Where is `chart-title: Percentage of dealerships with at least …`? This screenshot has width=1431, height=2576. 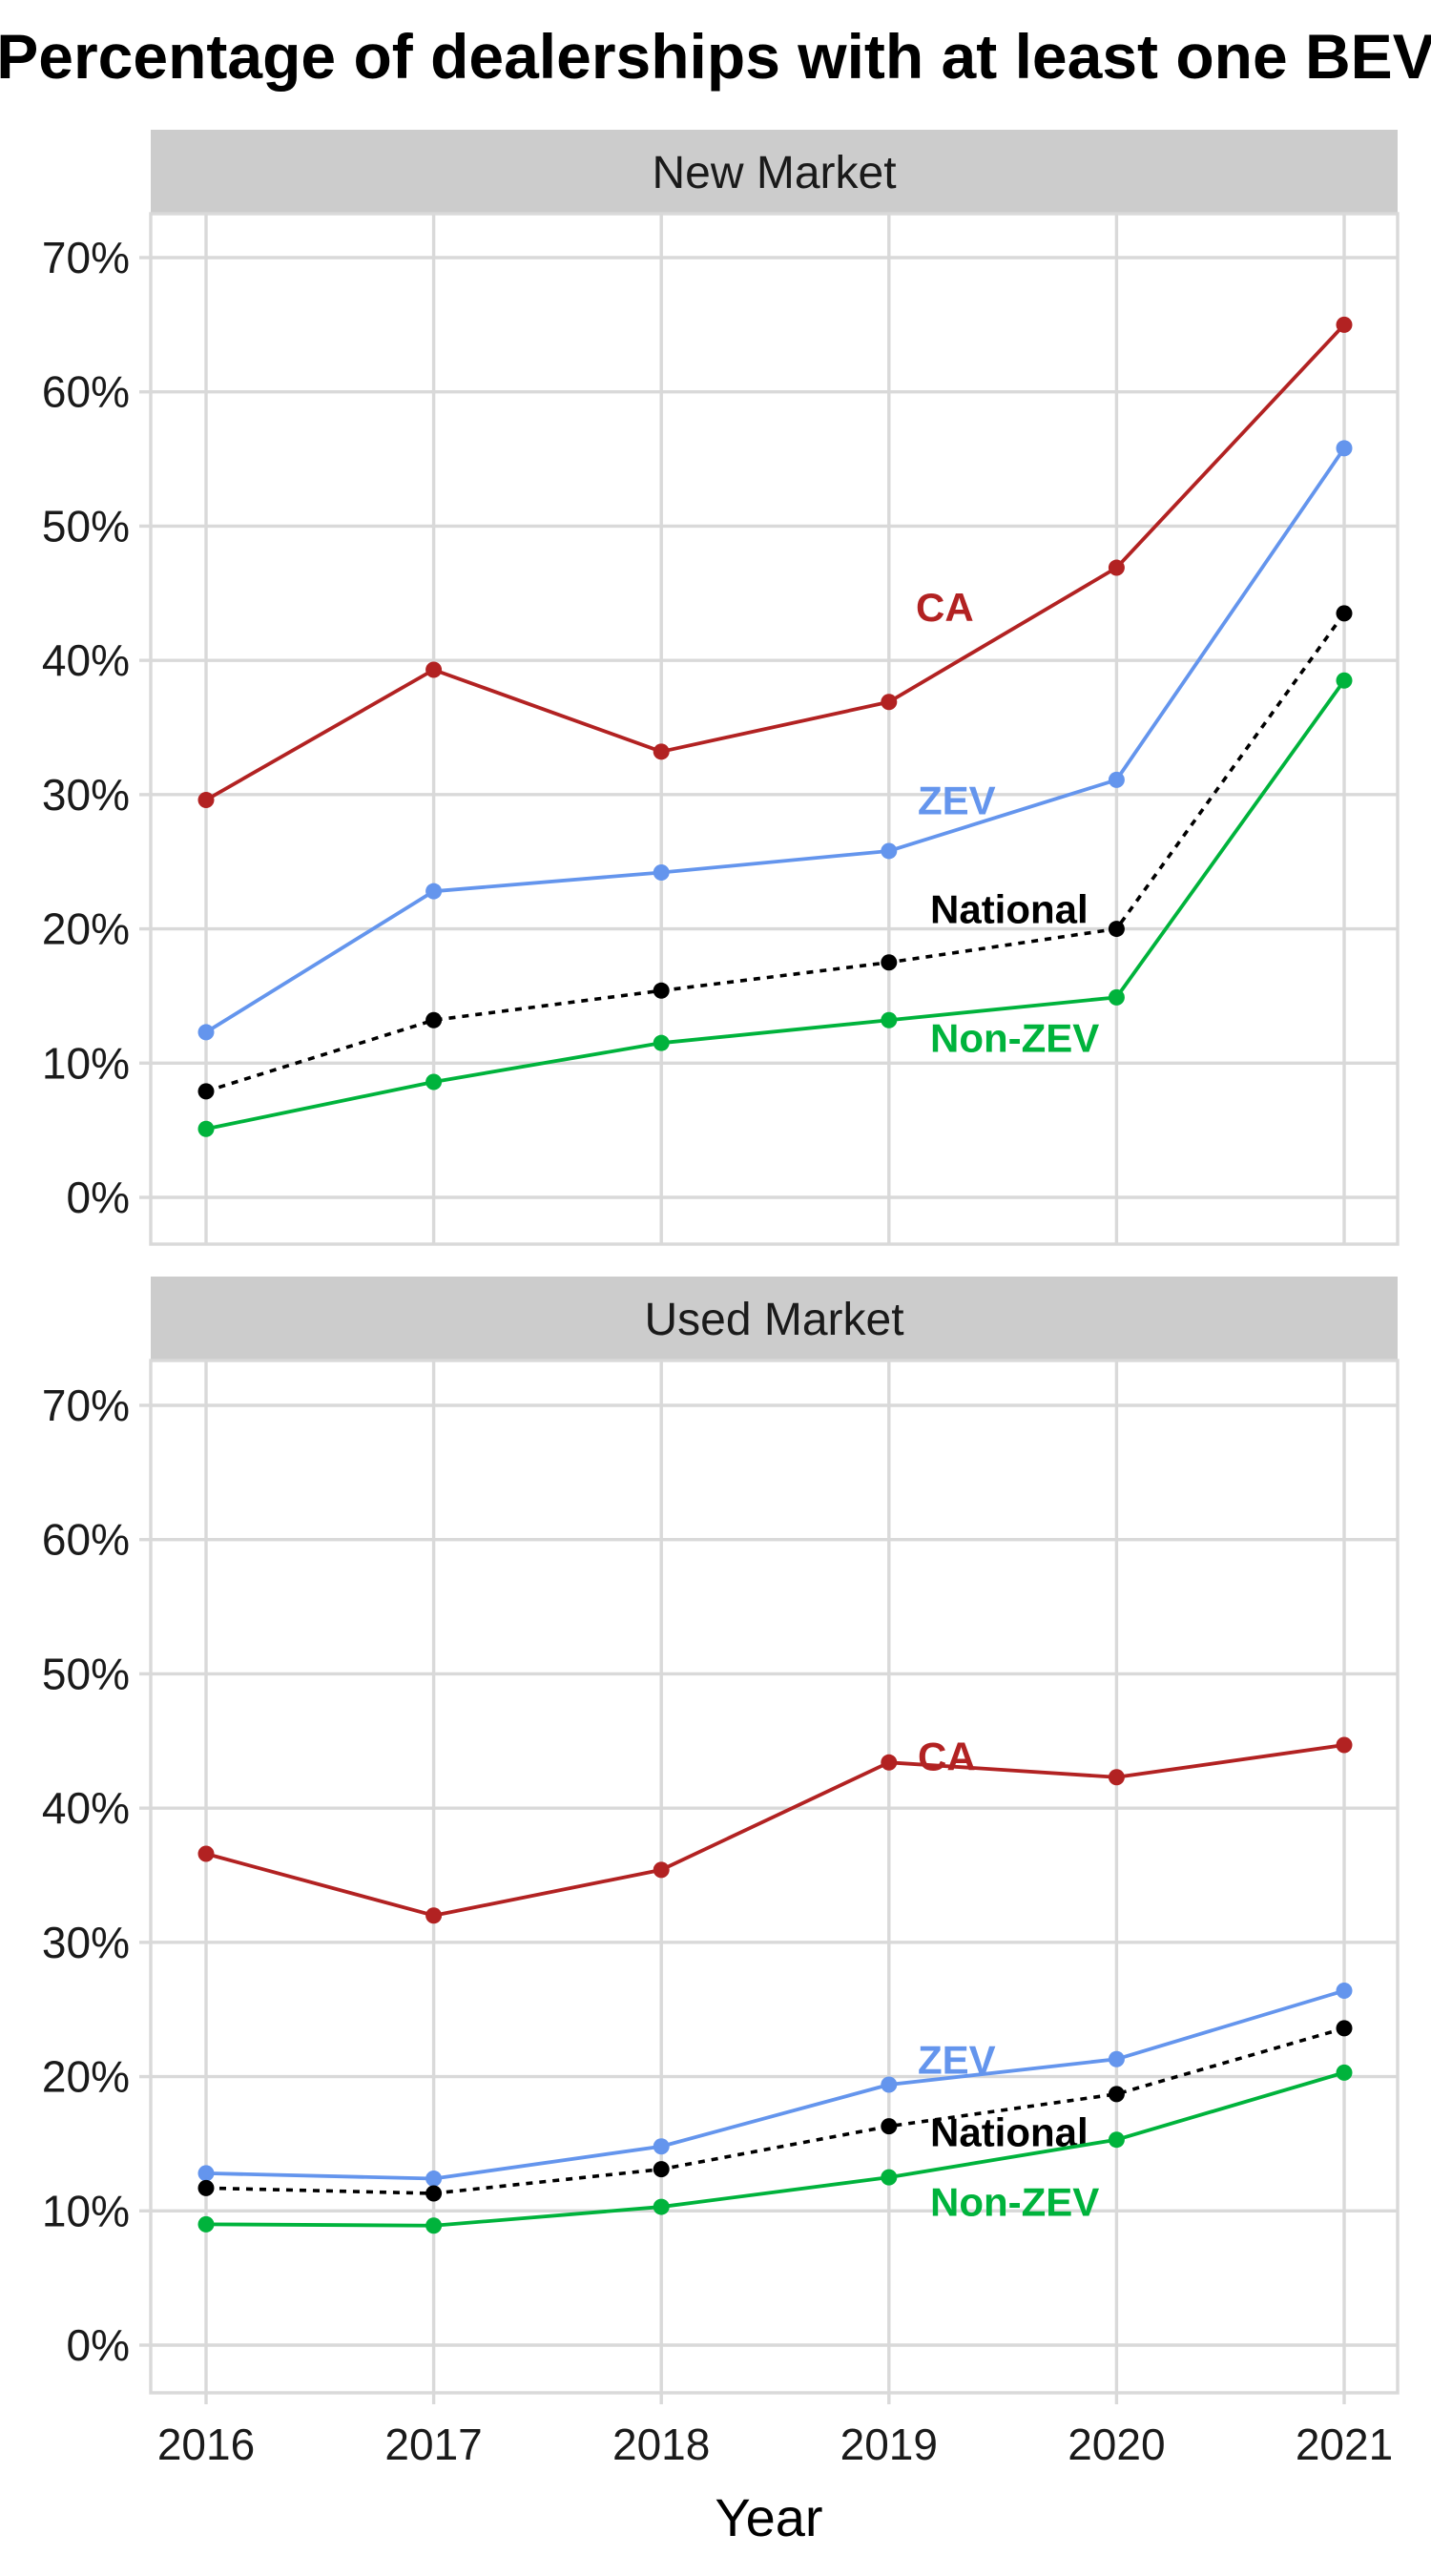 chart-title: Percentage of dealerships with at least … is located at coordinates (715, 56).